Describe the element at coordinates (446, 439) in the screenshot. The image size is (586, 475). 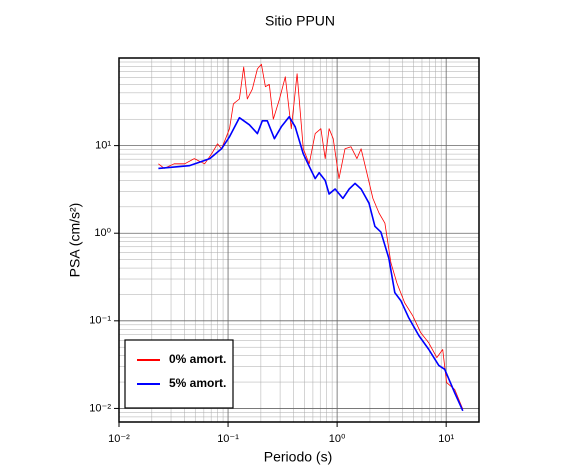
I see `x-tick-label: 10¹` at that location.